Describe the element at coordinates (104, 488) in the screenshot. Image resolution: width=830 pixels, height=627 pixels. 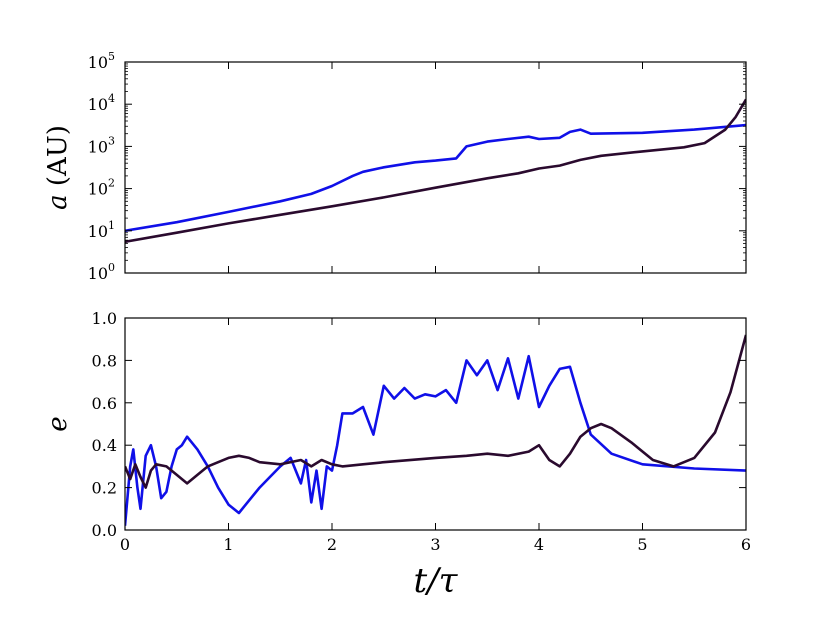
I see `y-tick-label: 0.2` at that location.